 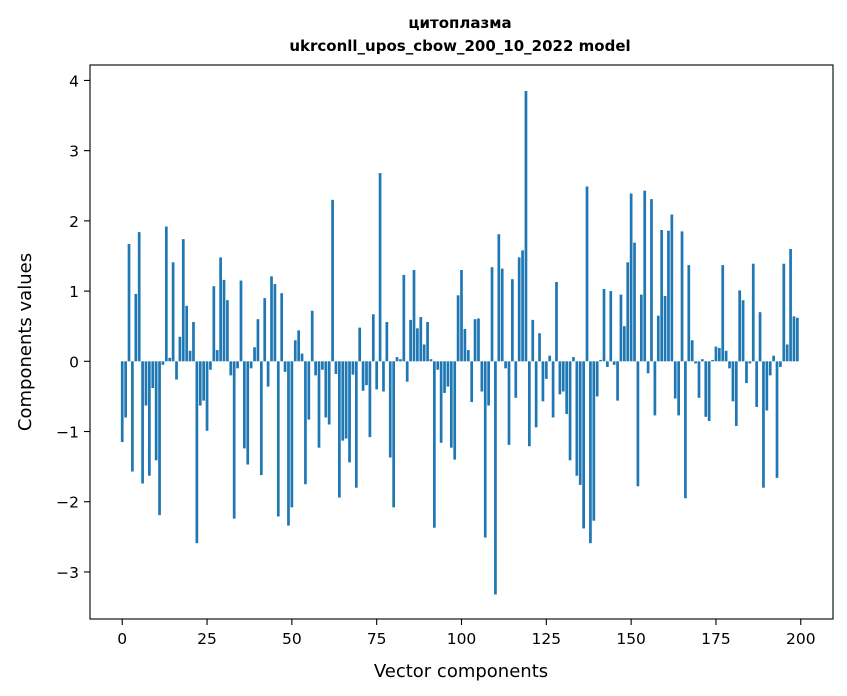 I want to click on y-tick-label: −1, so click(x=67, y=433).